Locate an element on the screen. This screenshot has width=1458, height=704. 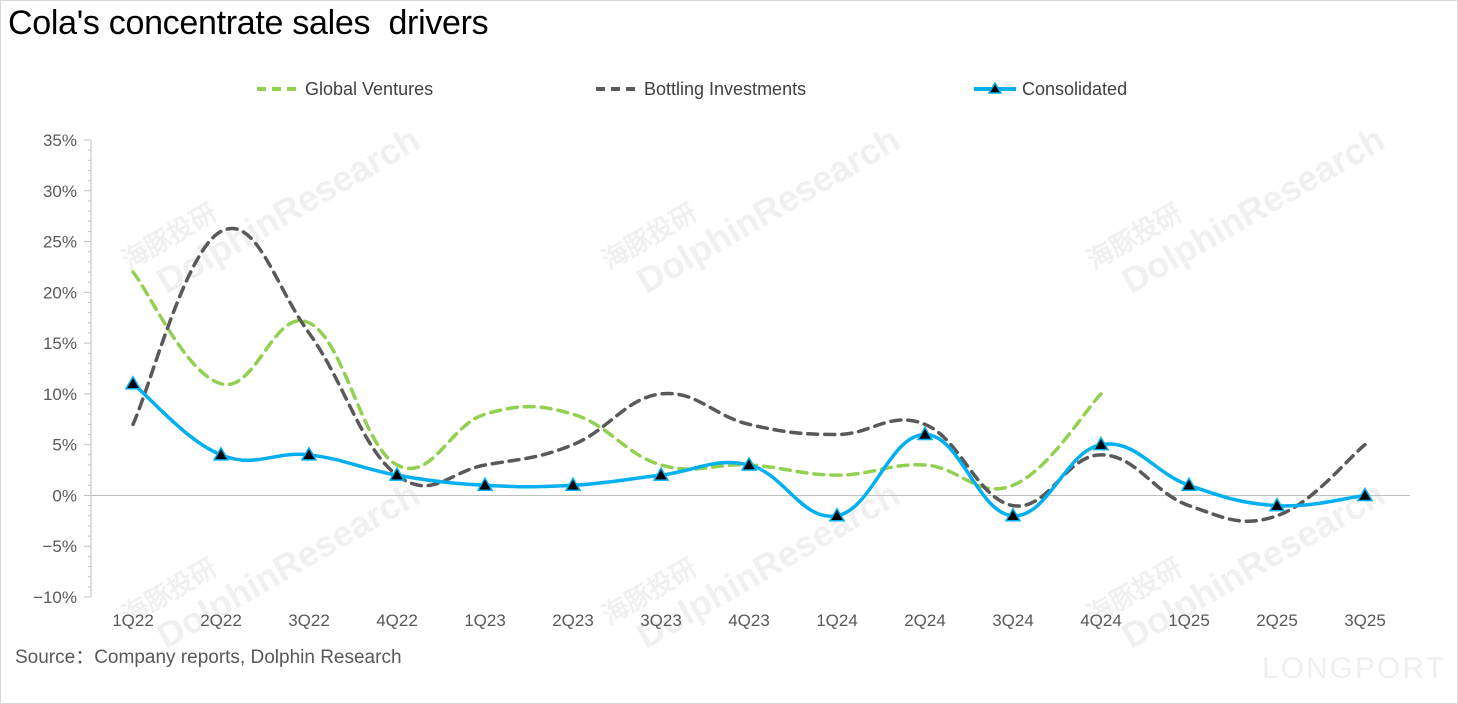
legend-consolidated: Consolidated is located at coordinates (1049, 89).